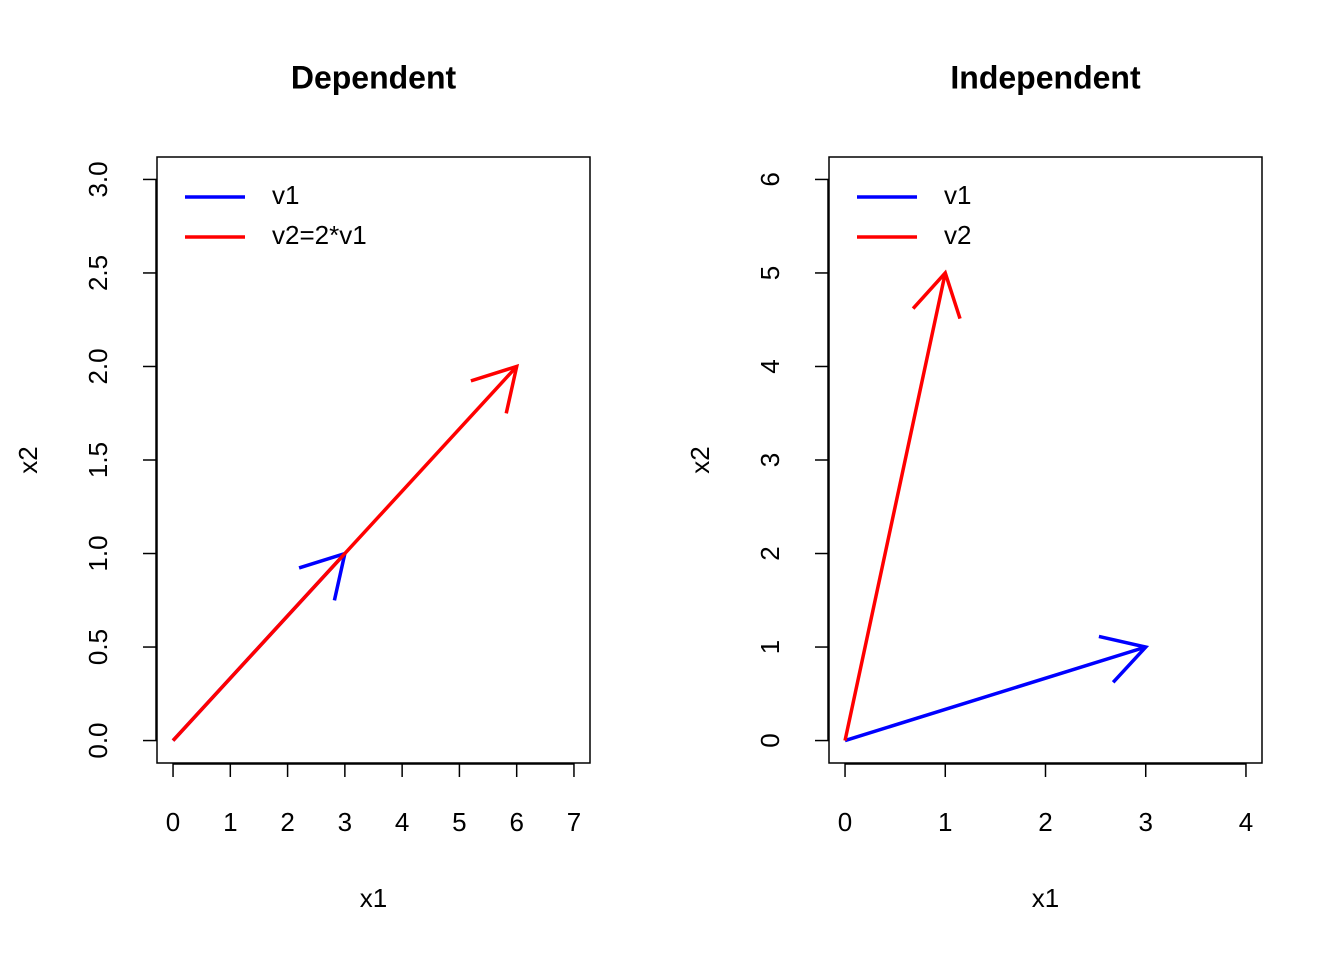 The width and height of the screenshot is (1344, 960). I want to click on y-tick-label: 5, so click(770, 273).